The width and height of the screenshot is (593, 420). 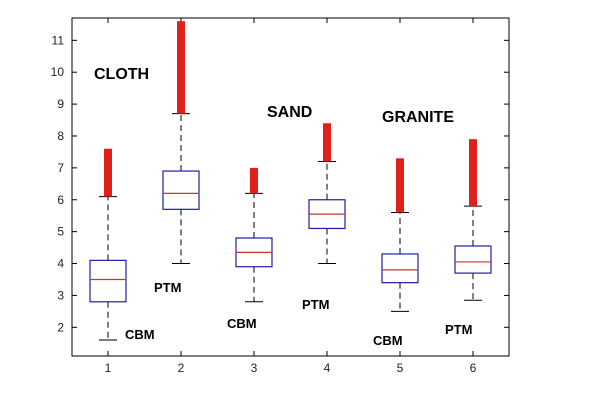 I want to click on y-tick-label-8: 8, so click(x=60, y=136).